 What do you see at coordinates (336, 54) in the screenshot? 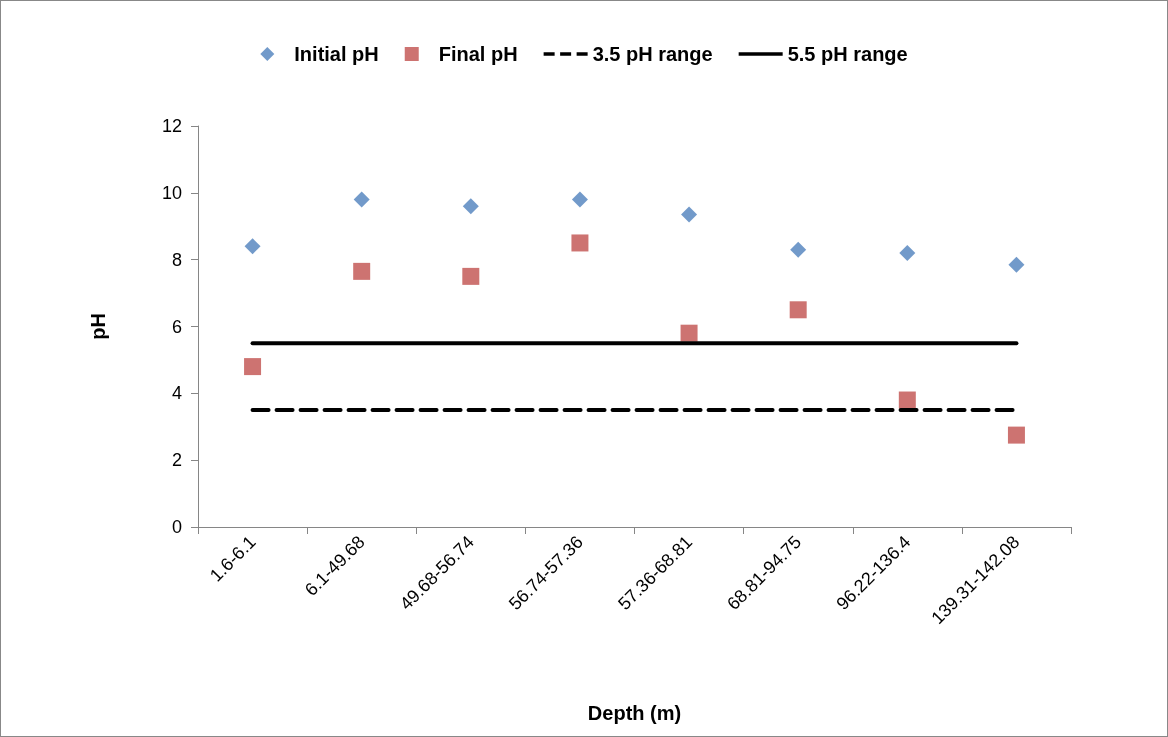
I see `legend-label: Initial pH` at bounding box center [336, 54].